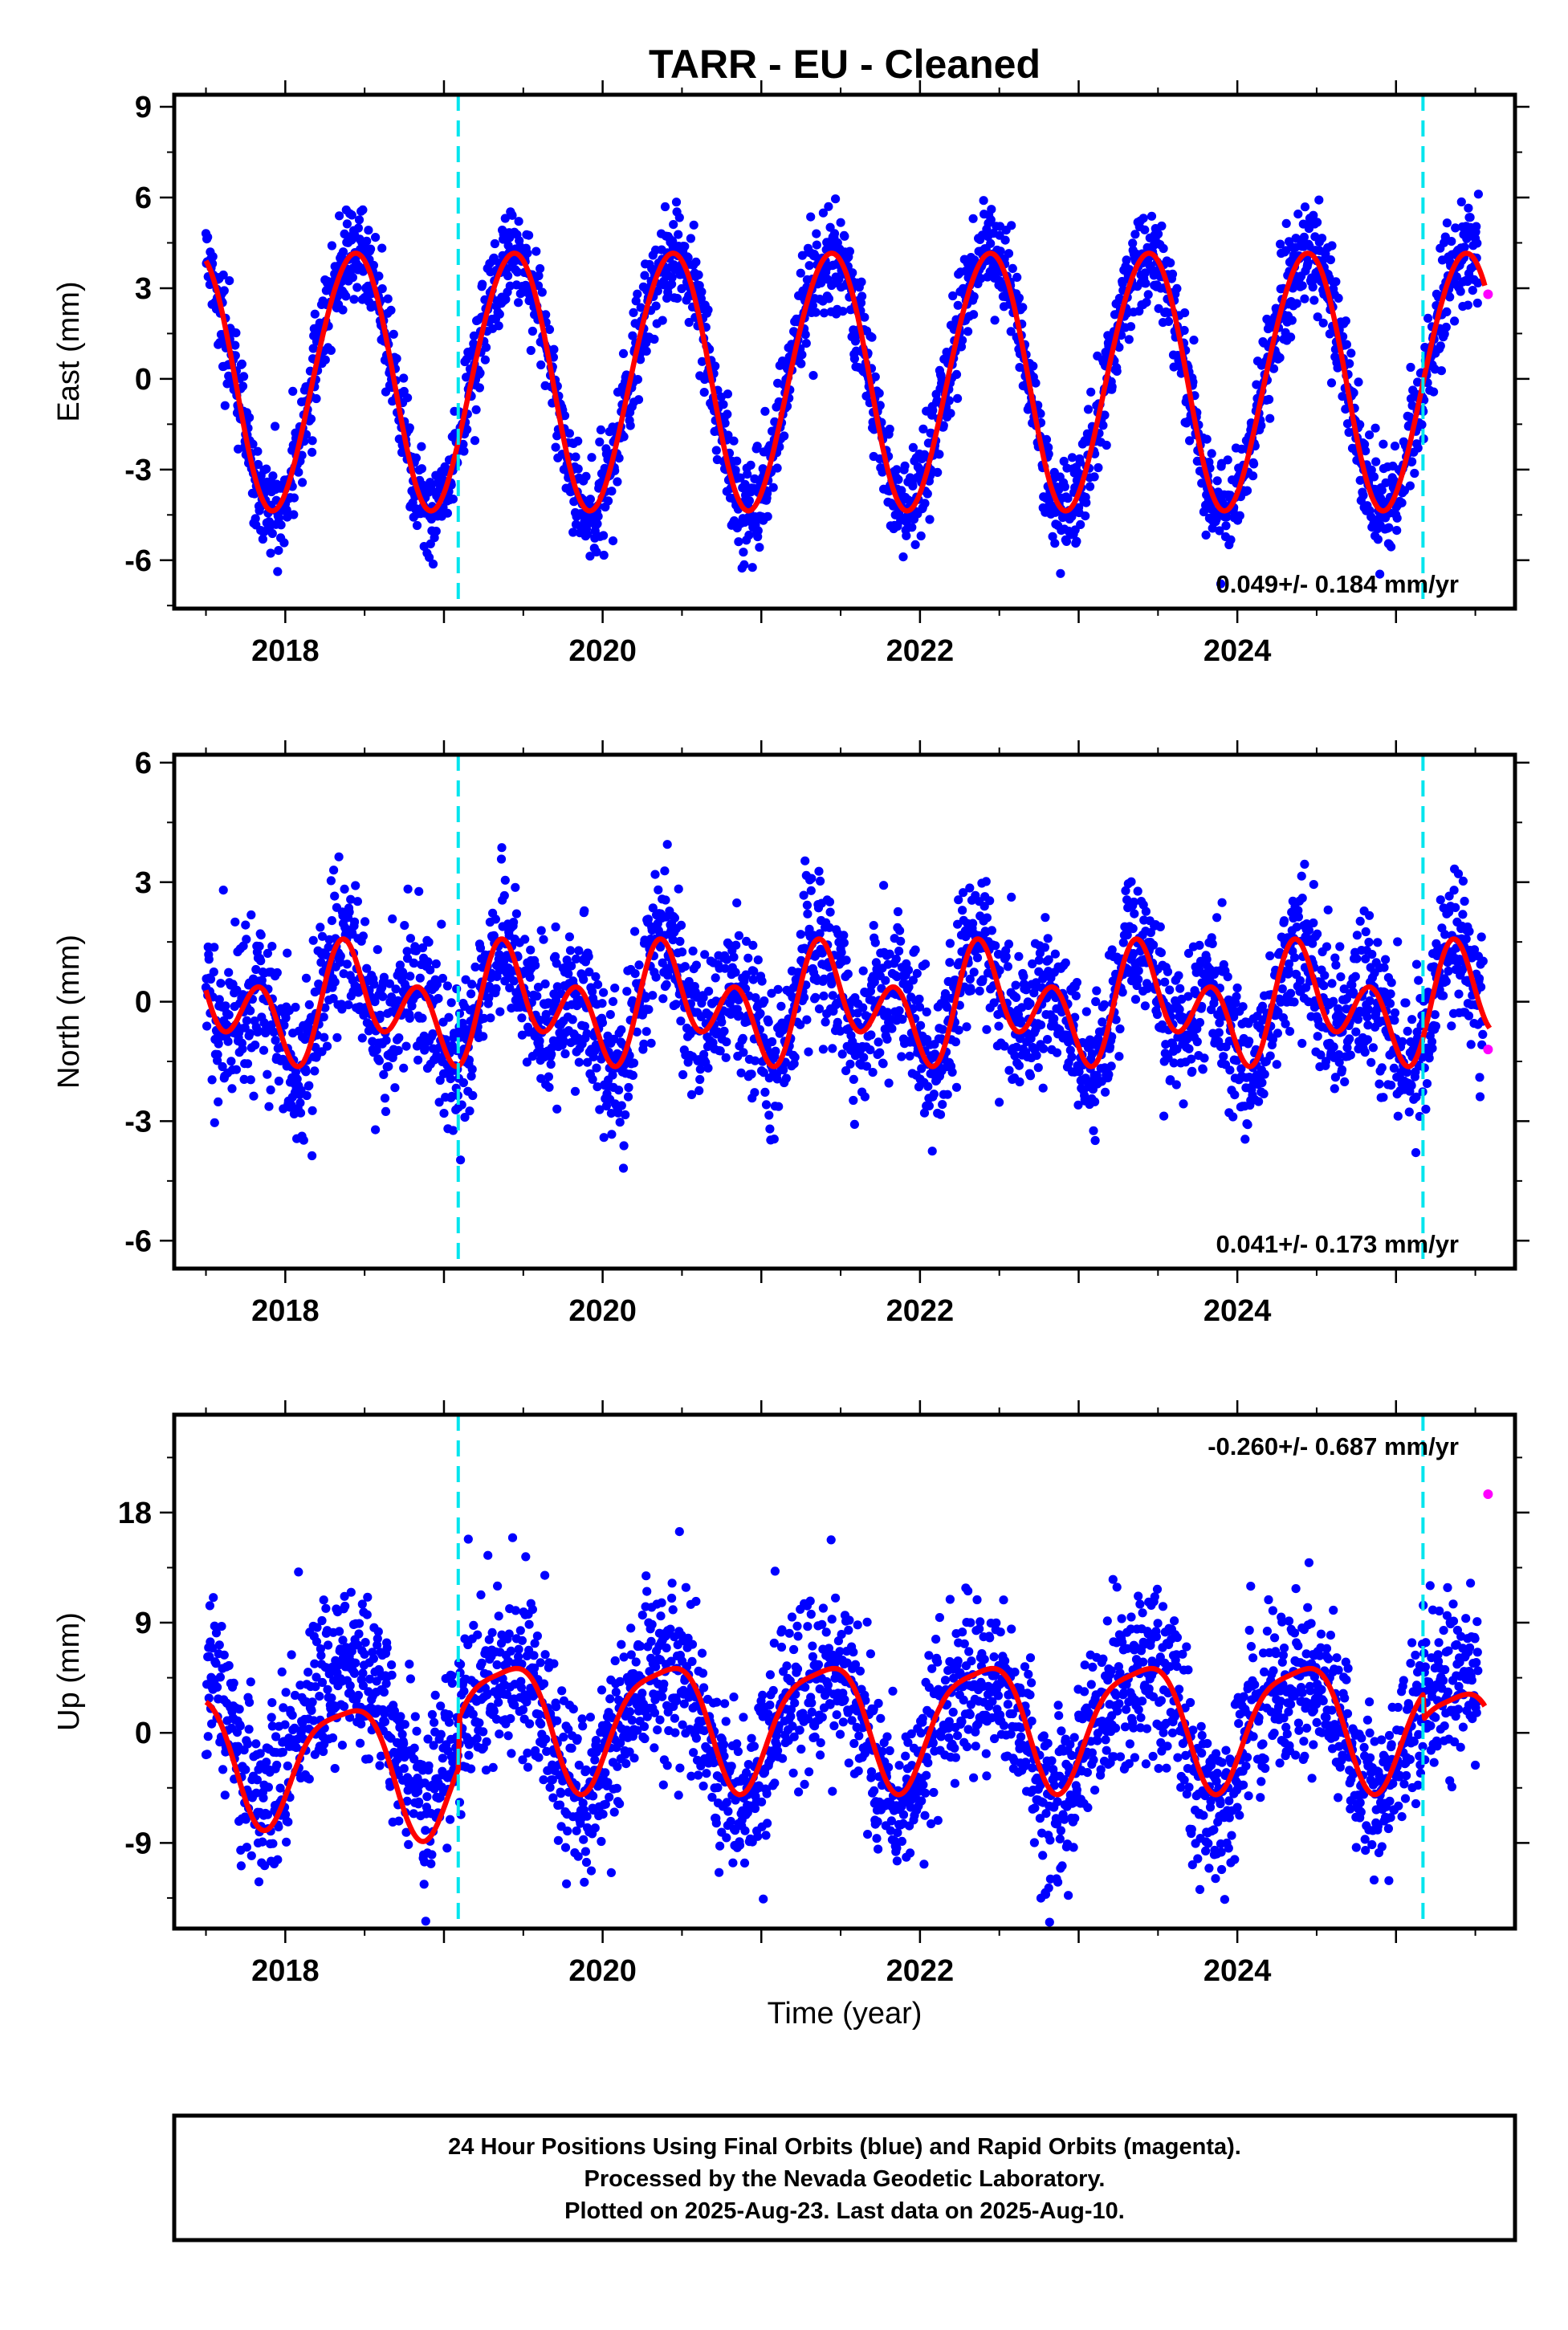 The height and width of the screenshot is (2330, 1568). Describe the element at coordinates (285, 651) in the screenshot. I see `east-x-tick-label: 2018` at that location.